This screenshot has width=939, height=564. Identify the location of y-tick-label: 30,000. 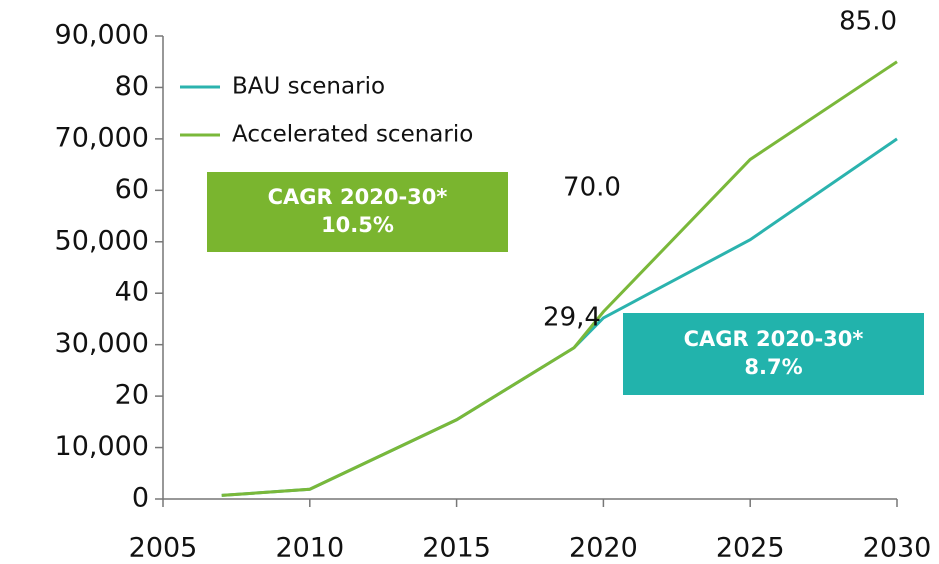
(102, 343).